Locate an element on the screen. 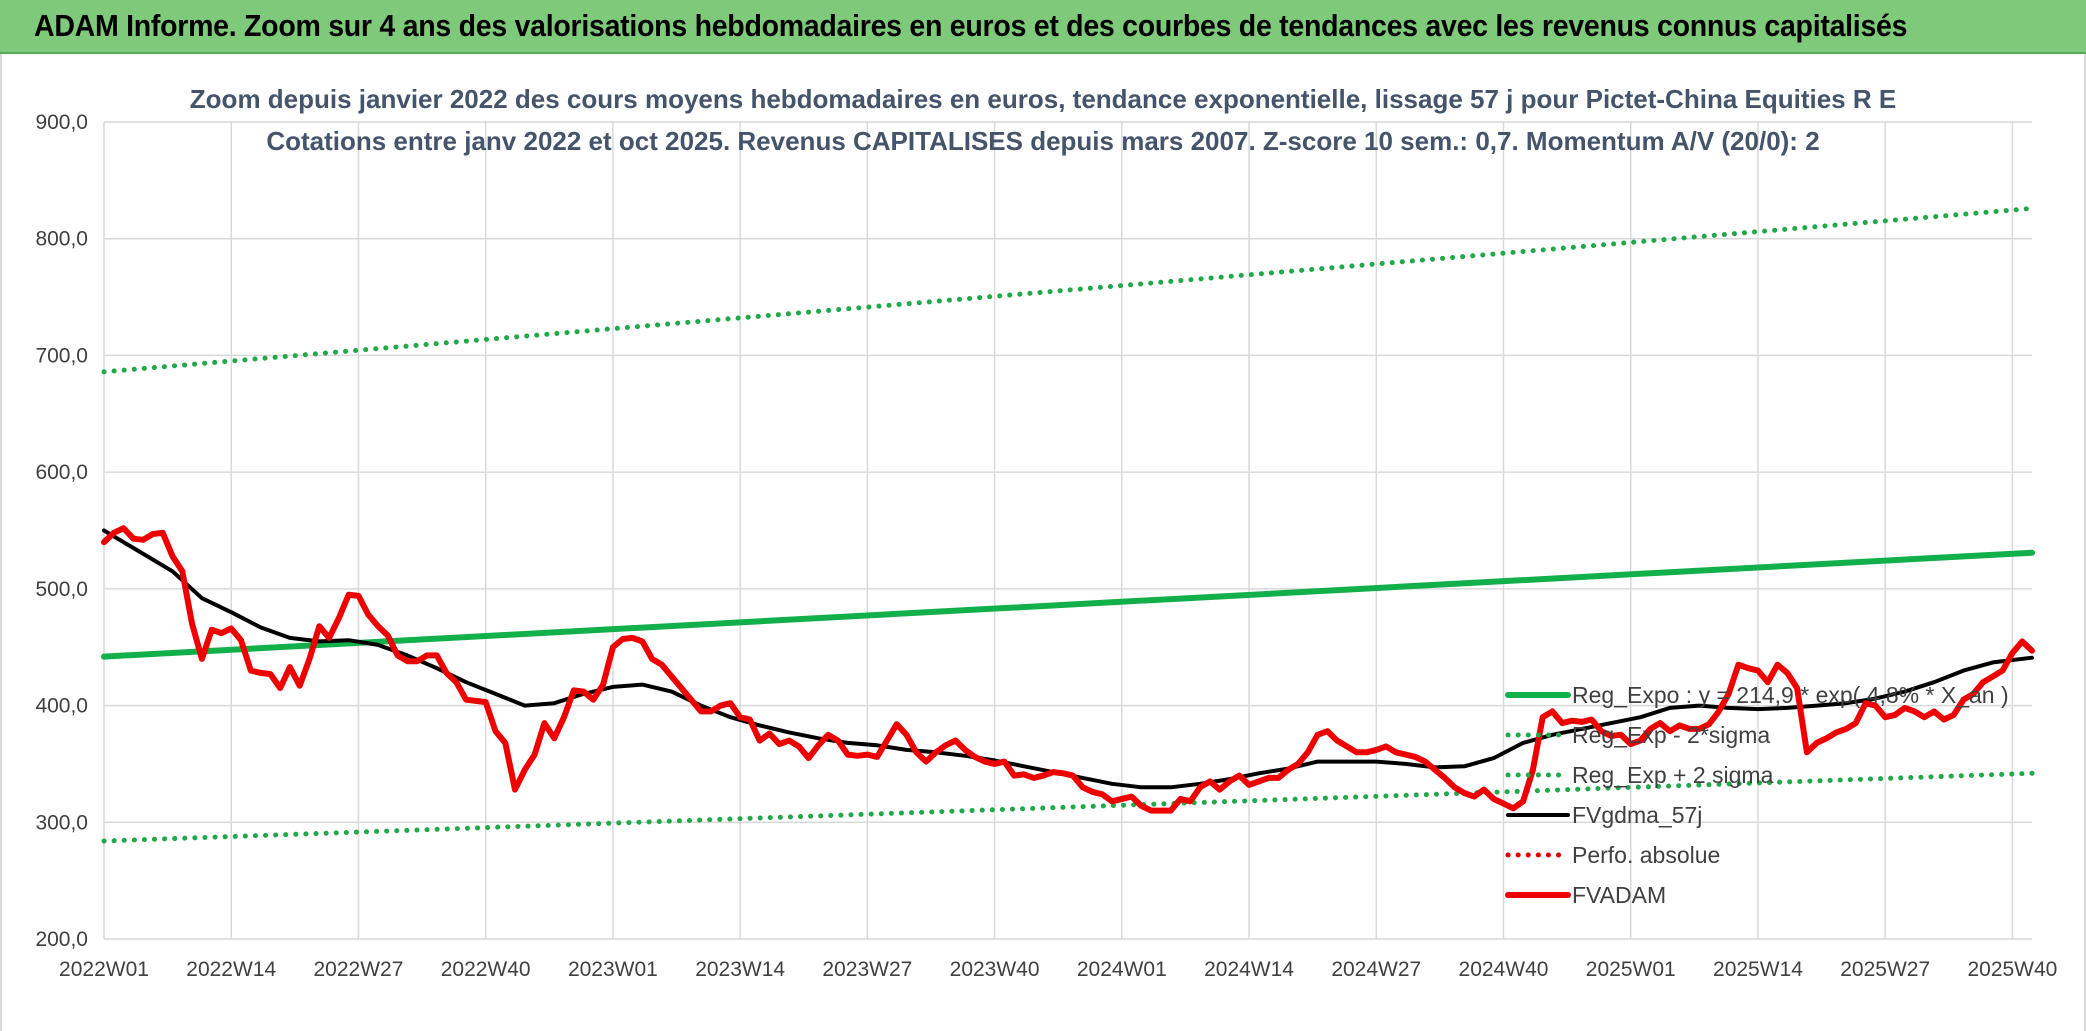  x-tick-label: 2025W01 is located at coordinates (1631, 969).